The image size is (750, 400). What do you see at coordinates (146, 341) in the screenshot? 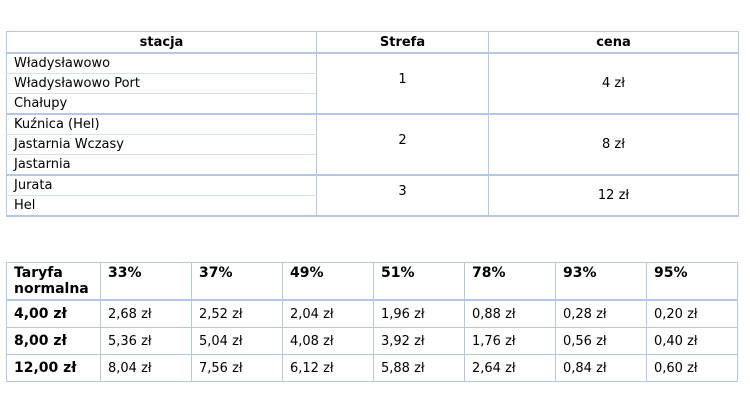
I see `discounted-price-cell: 5,36 zł` at bounding box center [146, 341].